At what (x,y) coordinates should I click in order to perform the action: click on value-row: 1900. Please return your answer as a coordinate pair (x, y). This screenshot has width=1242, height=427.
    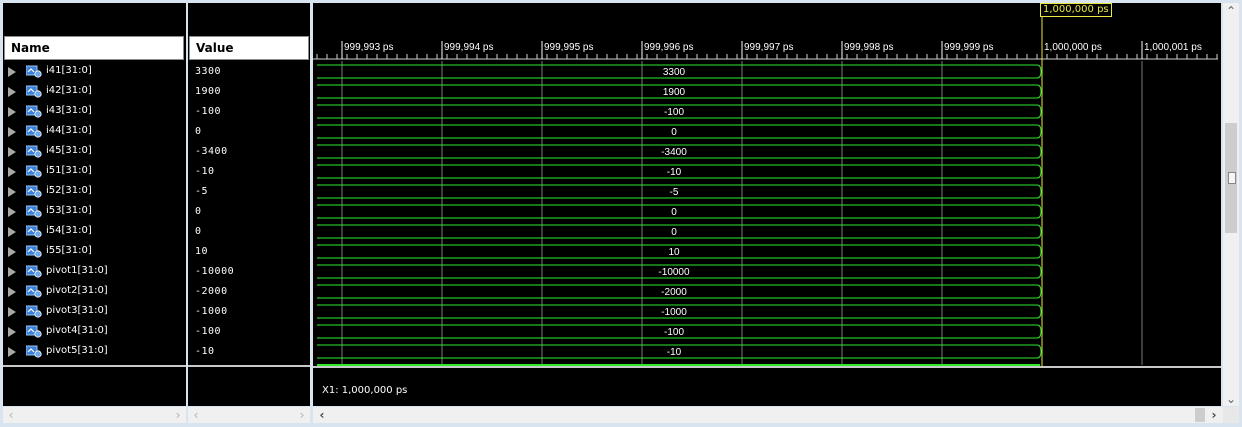
    Looking at the image, I should click on (249, 92).